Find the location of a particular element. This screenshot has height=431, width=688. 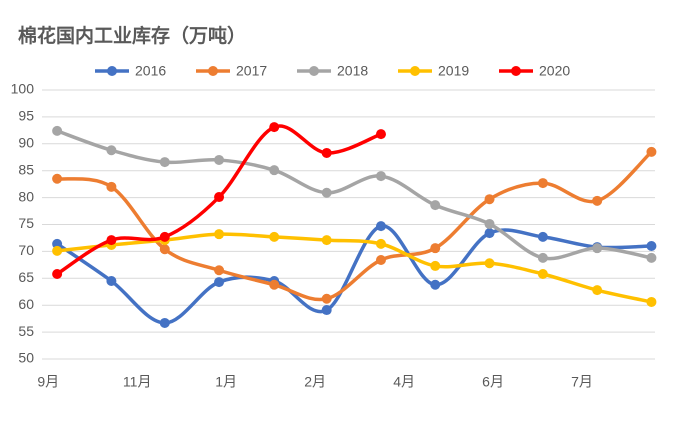

legend-label: 2019 is located at coordinates (453, 71).